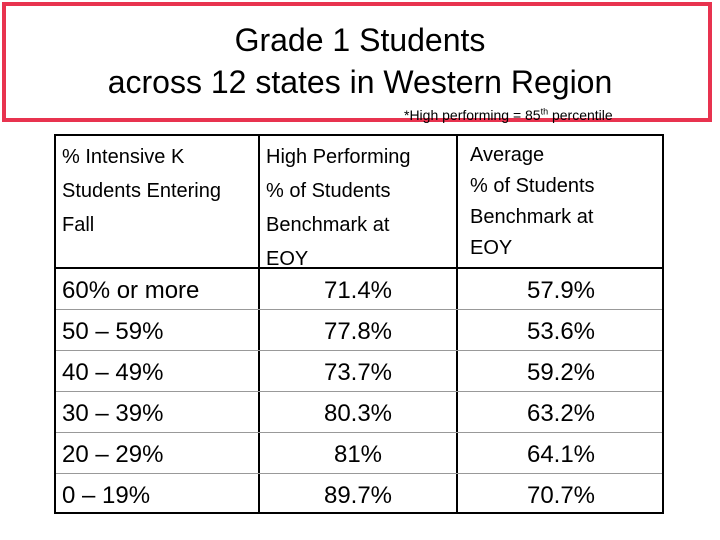 This screenshot has height=540, width=720. Describe the element at coordinates (131, 290) in the screenshot. I see `row-range: 60% or more` at that location.